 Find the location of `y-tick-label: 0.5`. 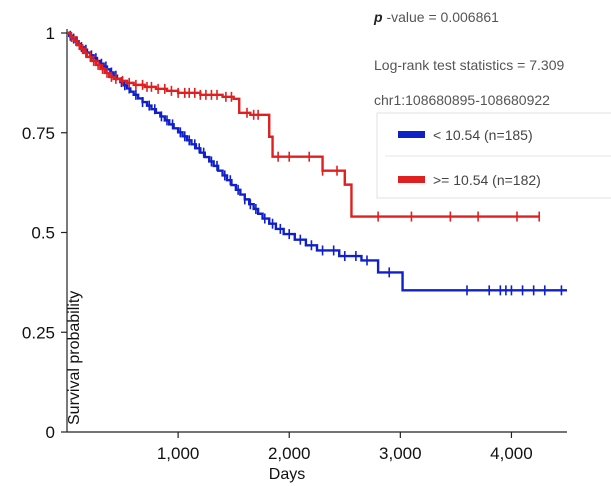

y-tick-label: 0.5 is located at coordinates (43, 233).